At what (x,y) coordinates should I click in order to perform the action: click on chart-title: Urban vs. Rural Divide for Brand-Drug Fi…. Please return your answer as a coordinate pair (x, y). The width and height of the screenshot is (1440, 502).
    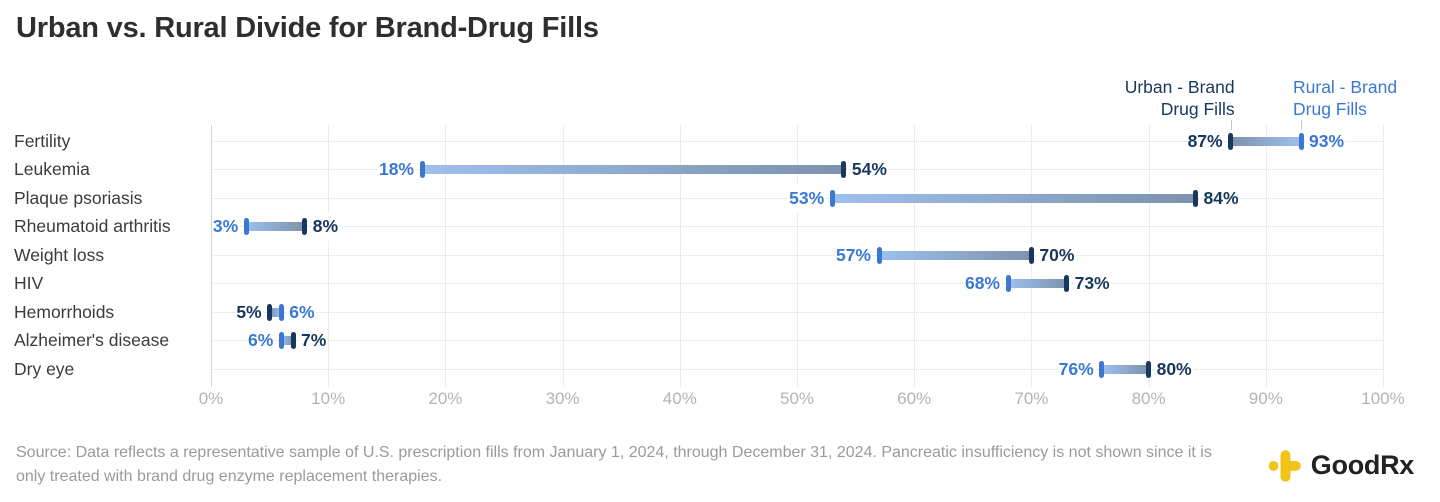
    Looking at the image, I should click on (307, 28).